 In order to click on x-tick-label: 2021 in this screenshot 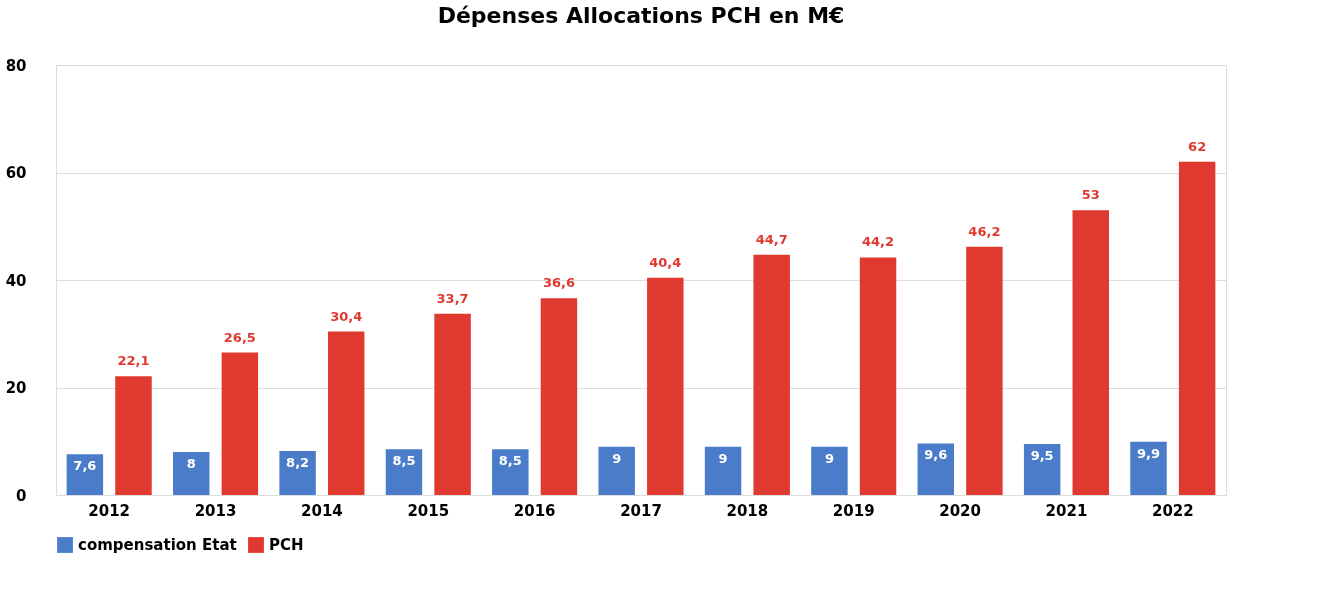, I will do `click(1066, 510)`.